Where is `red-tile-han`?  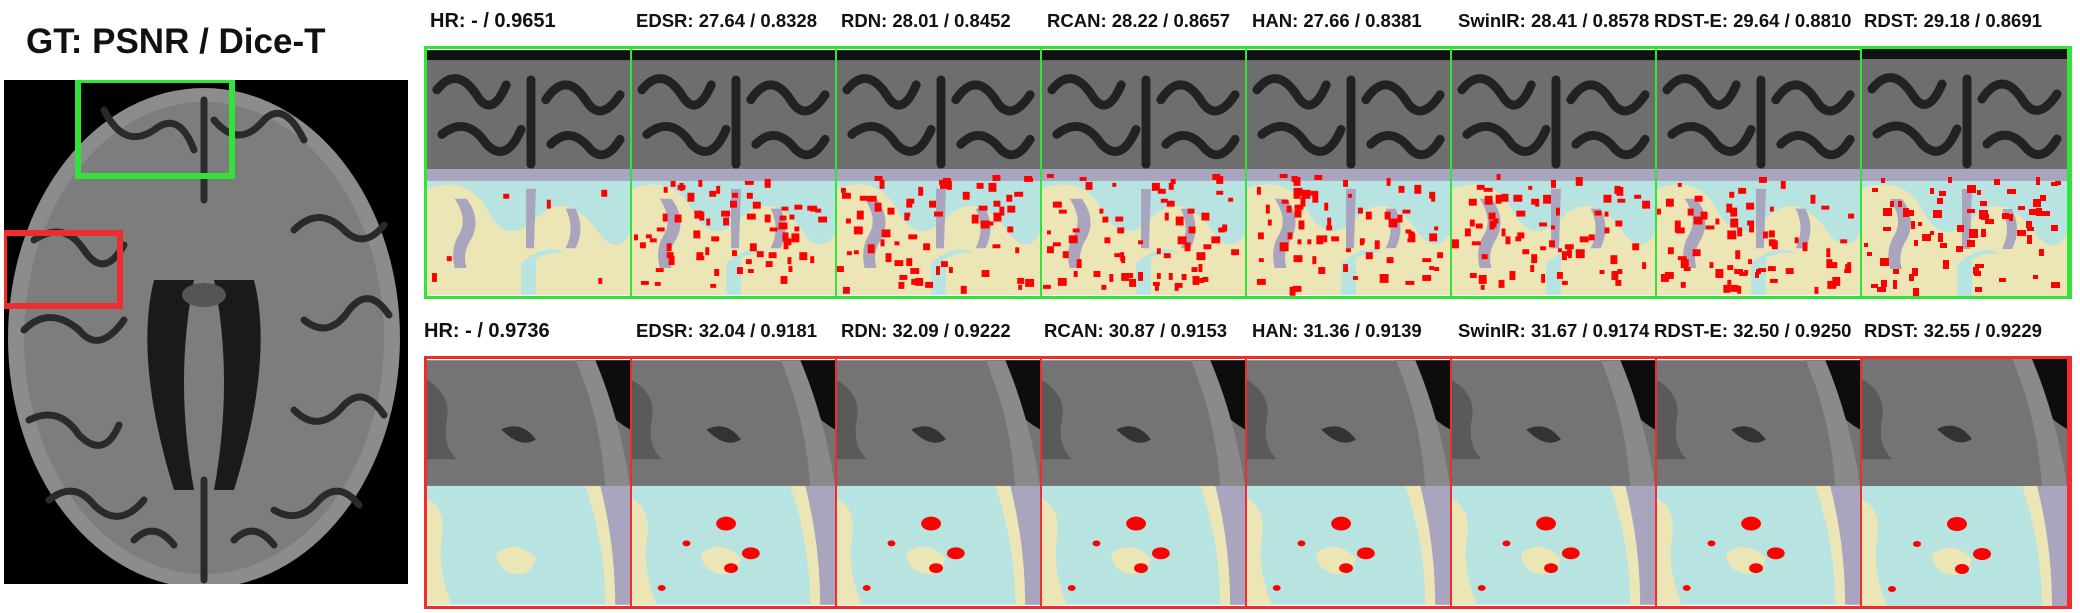 red-tile-han is located at coordinates (1349, 482).